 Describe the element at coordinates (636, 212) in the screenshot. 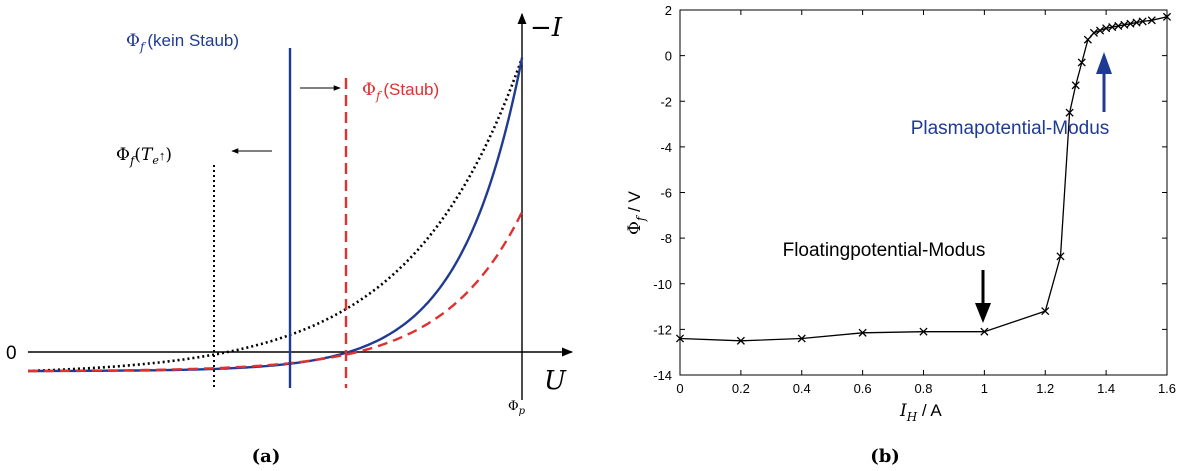

I see `y-axis-label: Φf / V` at that location.